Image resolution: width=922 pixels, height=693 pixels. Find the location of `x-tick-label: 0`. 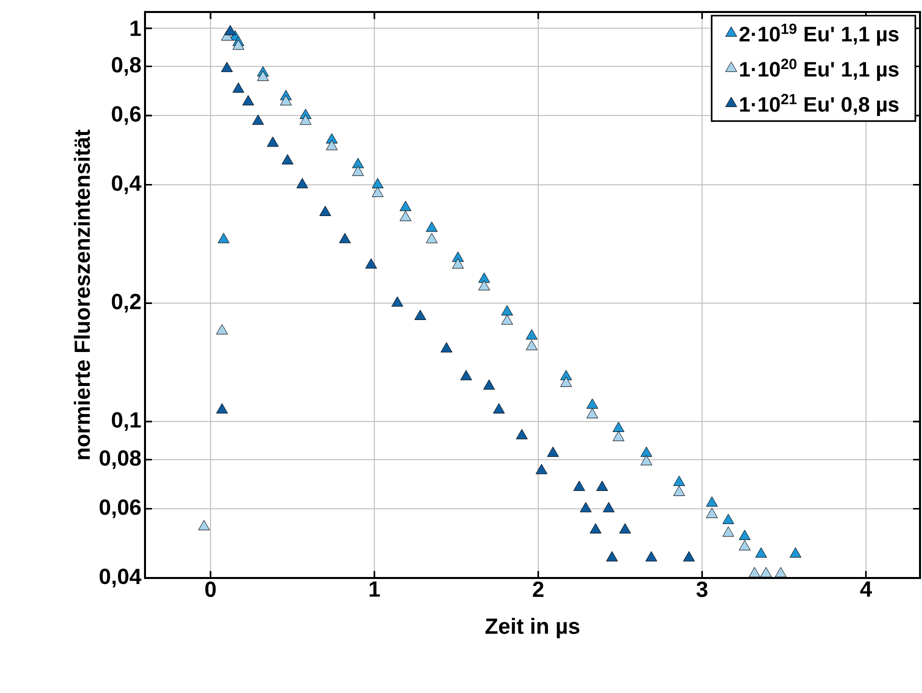

x-tick-label: 0 is located at coordinates (210, 590).